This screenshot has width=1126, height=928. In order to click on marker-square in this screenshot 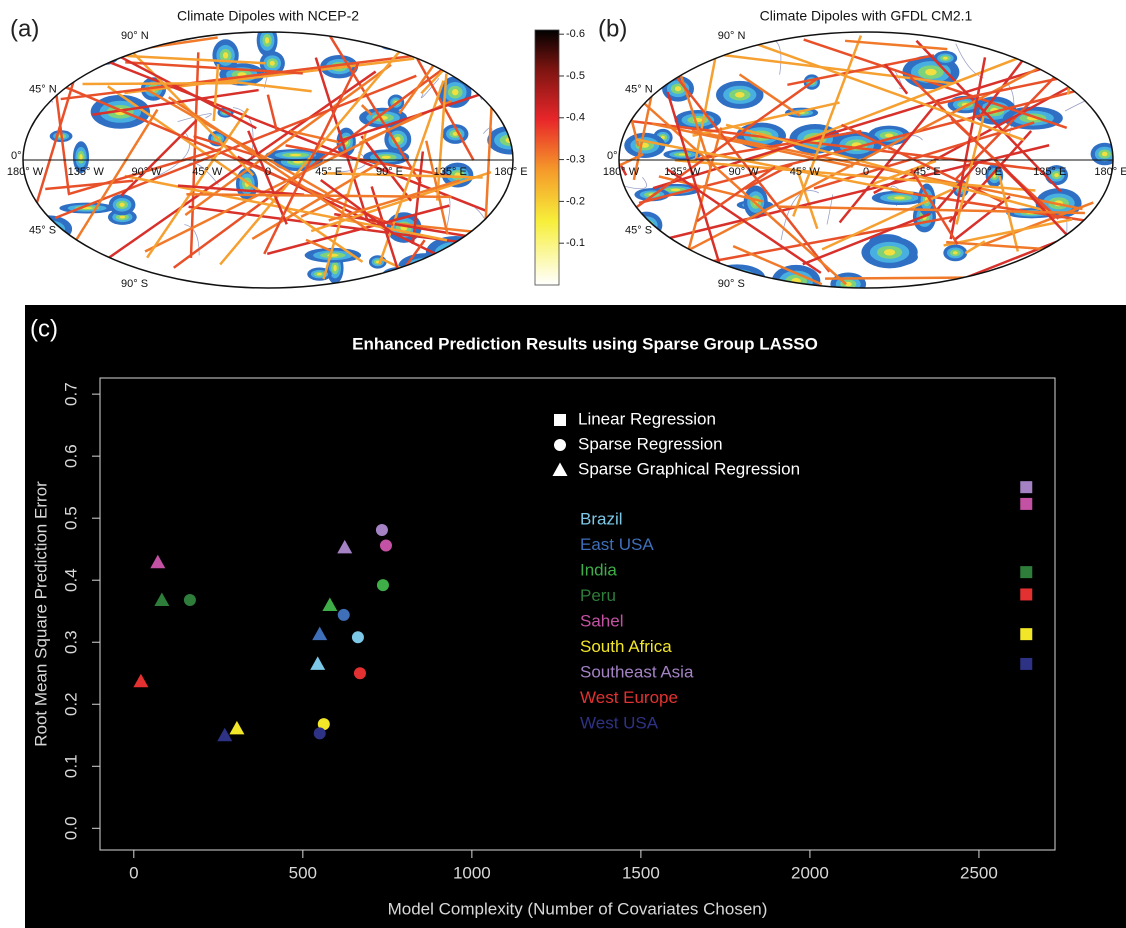, I will do `click(560, 420)`.